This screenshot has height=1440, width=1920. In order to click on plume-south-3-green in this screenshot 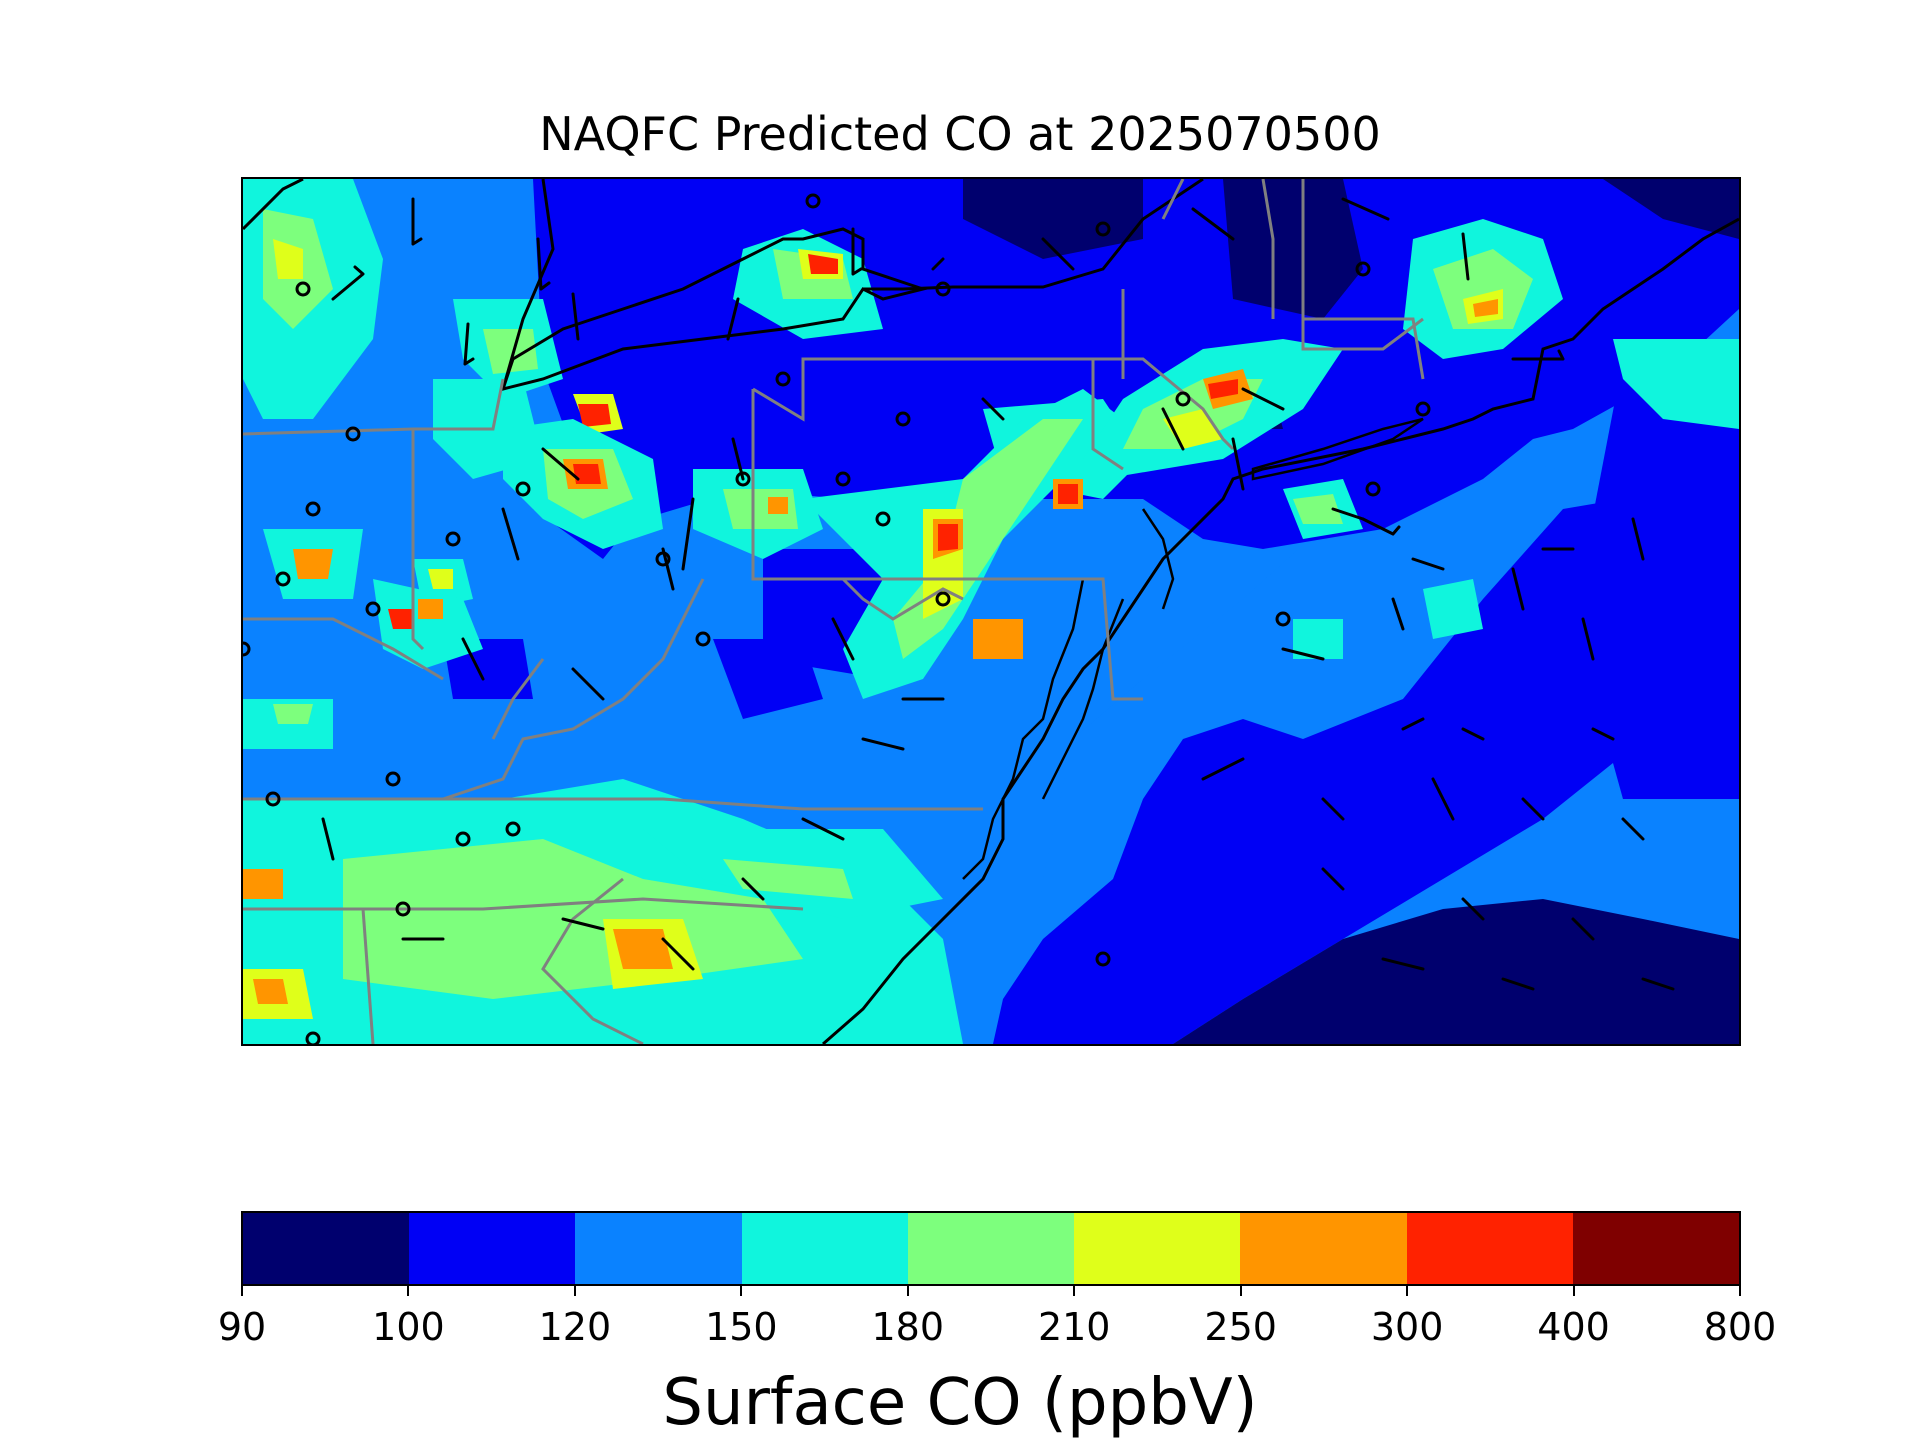, I will do `click(788, 879)`.